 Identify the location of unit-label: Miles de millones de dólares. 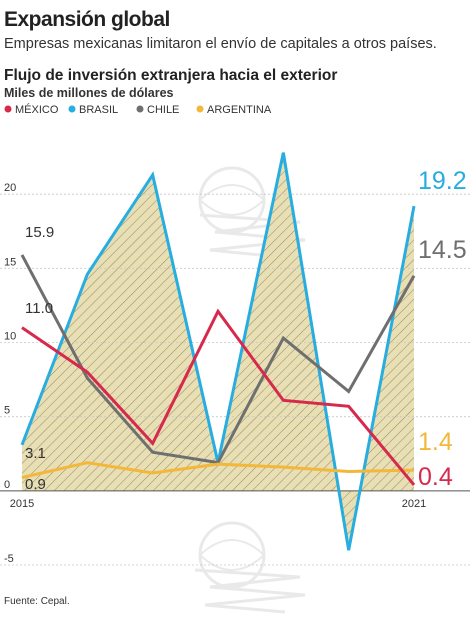
(89, 93).